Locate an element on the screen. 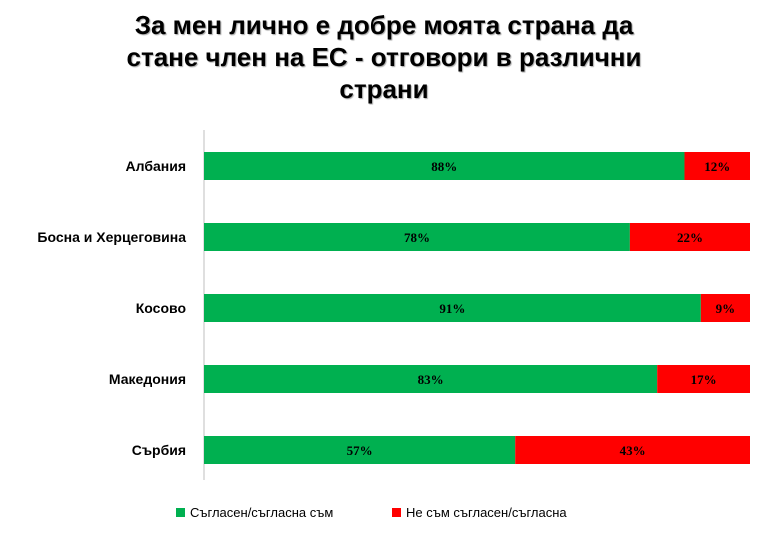 The height and width of the screenshot is (542, 768). data-label: 43% is located at coordinates (633, 450).